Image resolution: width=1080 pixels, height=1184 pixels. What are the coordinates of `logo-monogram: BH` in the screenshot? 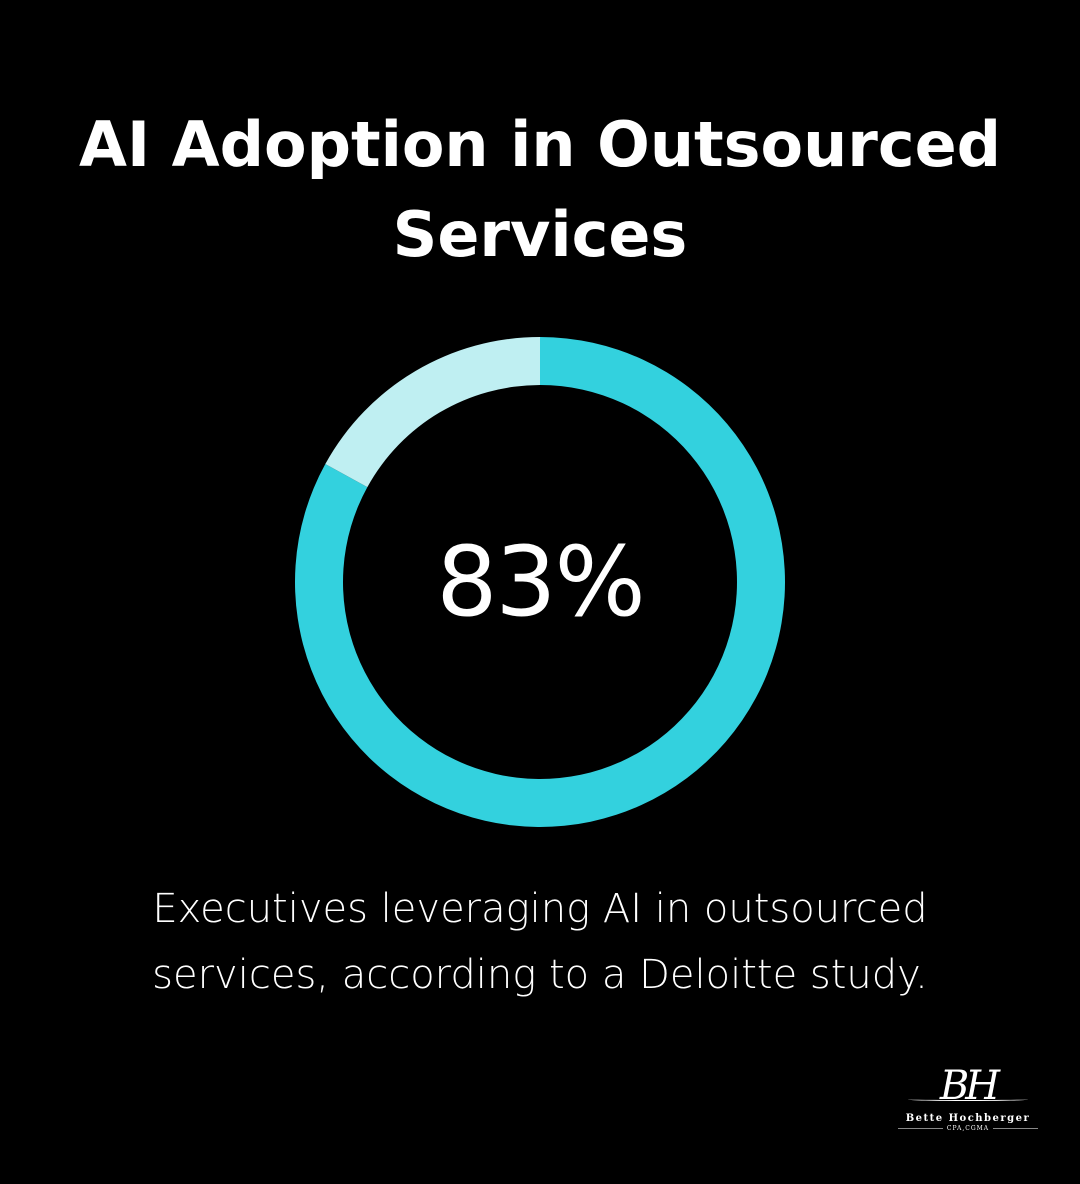 It's located at (969, 1086).